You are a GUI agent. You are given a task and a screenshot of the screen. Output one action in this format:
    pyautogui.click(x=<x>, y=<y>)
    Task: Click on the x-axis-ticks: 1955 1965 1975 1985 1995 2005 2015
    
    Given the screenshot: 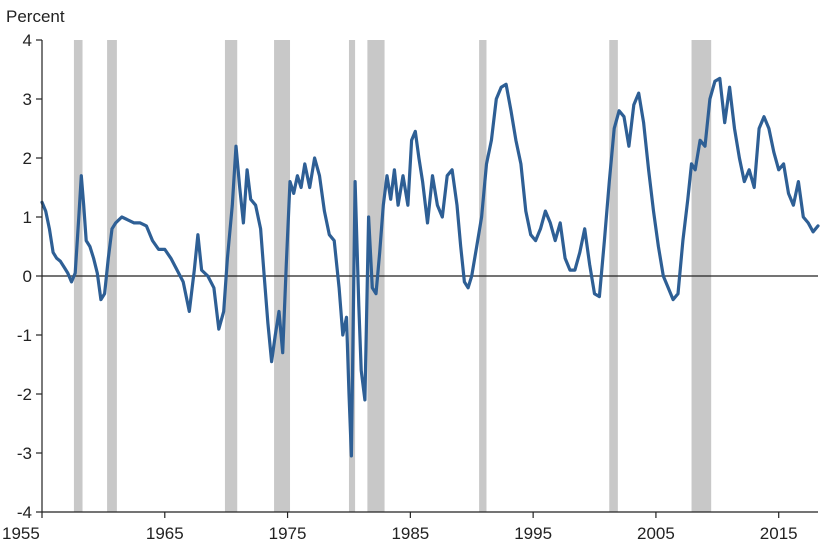 What is the action you would take?
    pyautogui.click(x=400, y=527)
    